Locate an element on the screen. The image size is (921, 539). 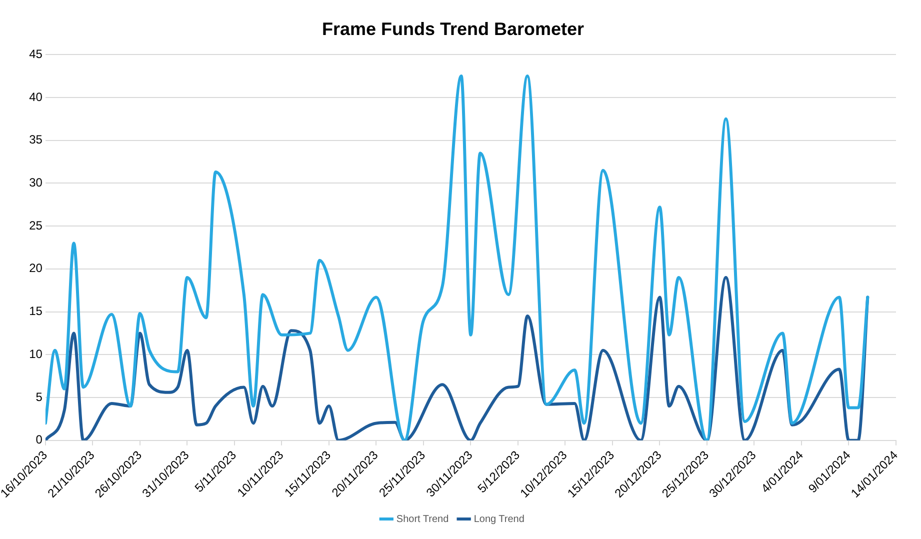
y-tick-label: 15 is located at coordinates (36, 311).